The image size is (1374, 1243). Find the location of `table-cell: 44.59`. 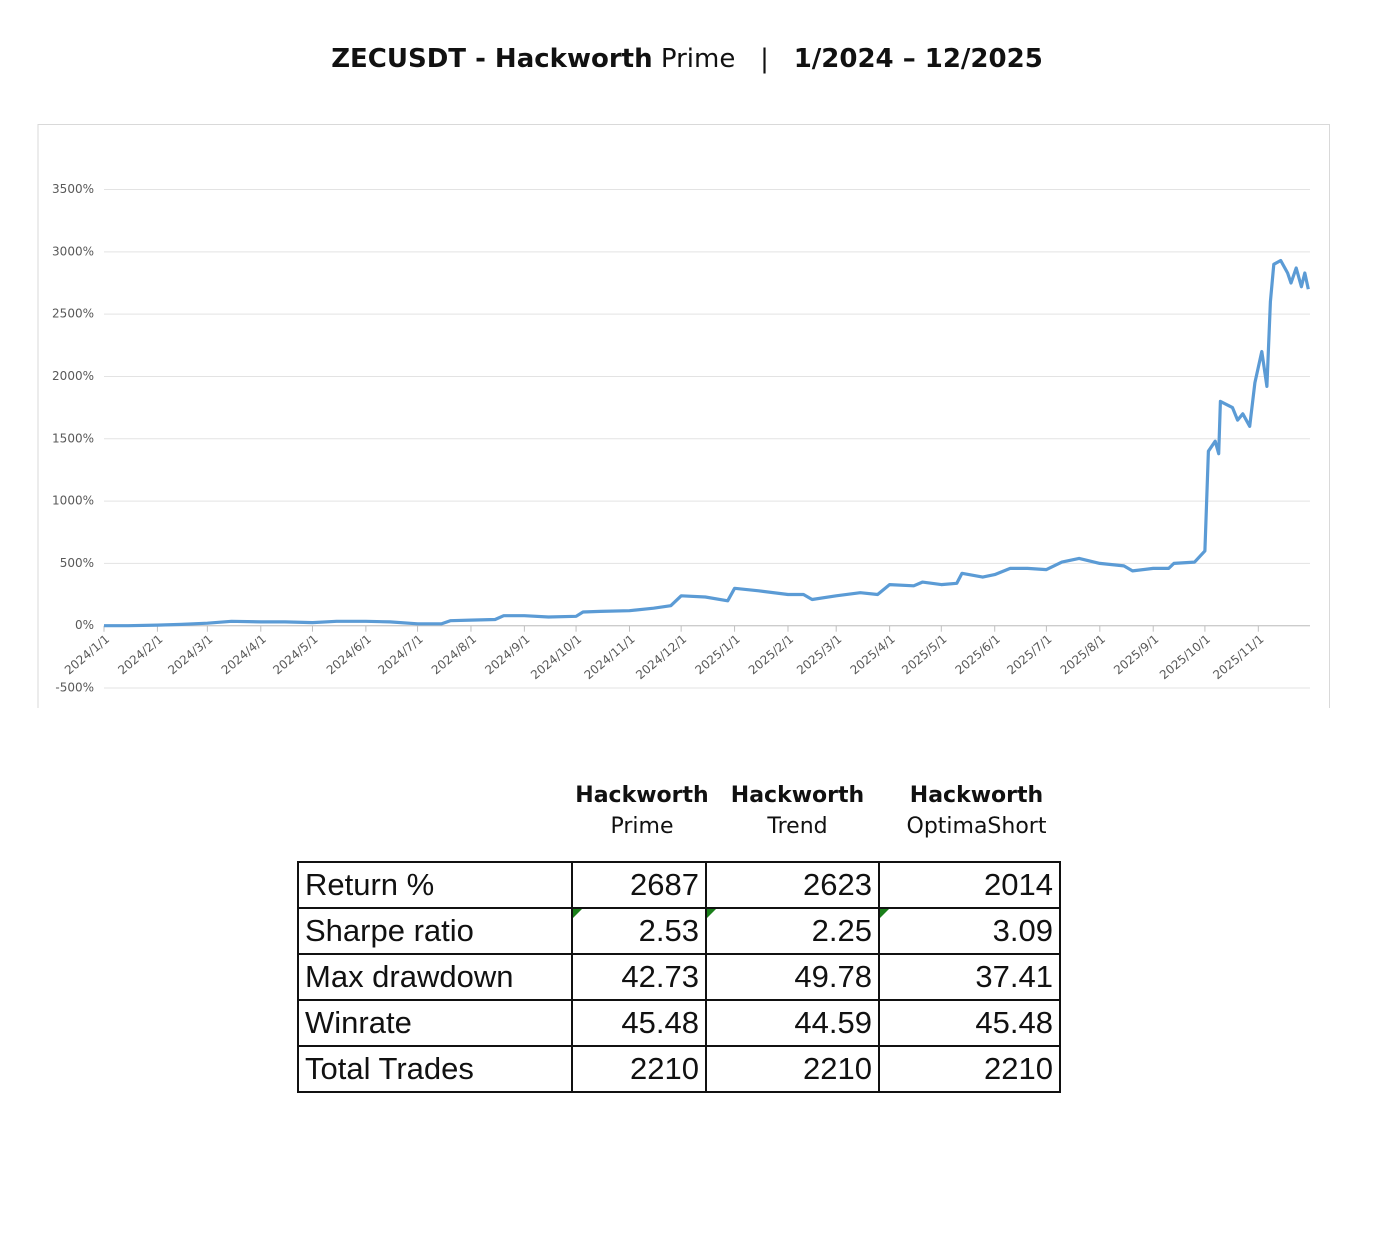

table-cell: 44.59 is located at coordinates (792, 1023).